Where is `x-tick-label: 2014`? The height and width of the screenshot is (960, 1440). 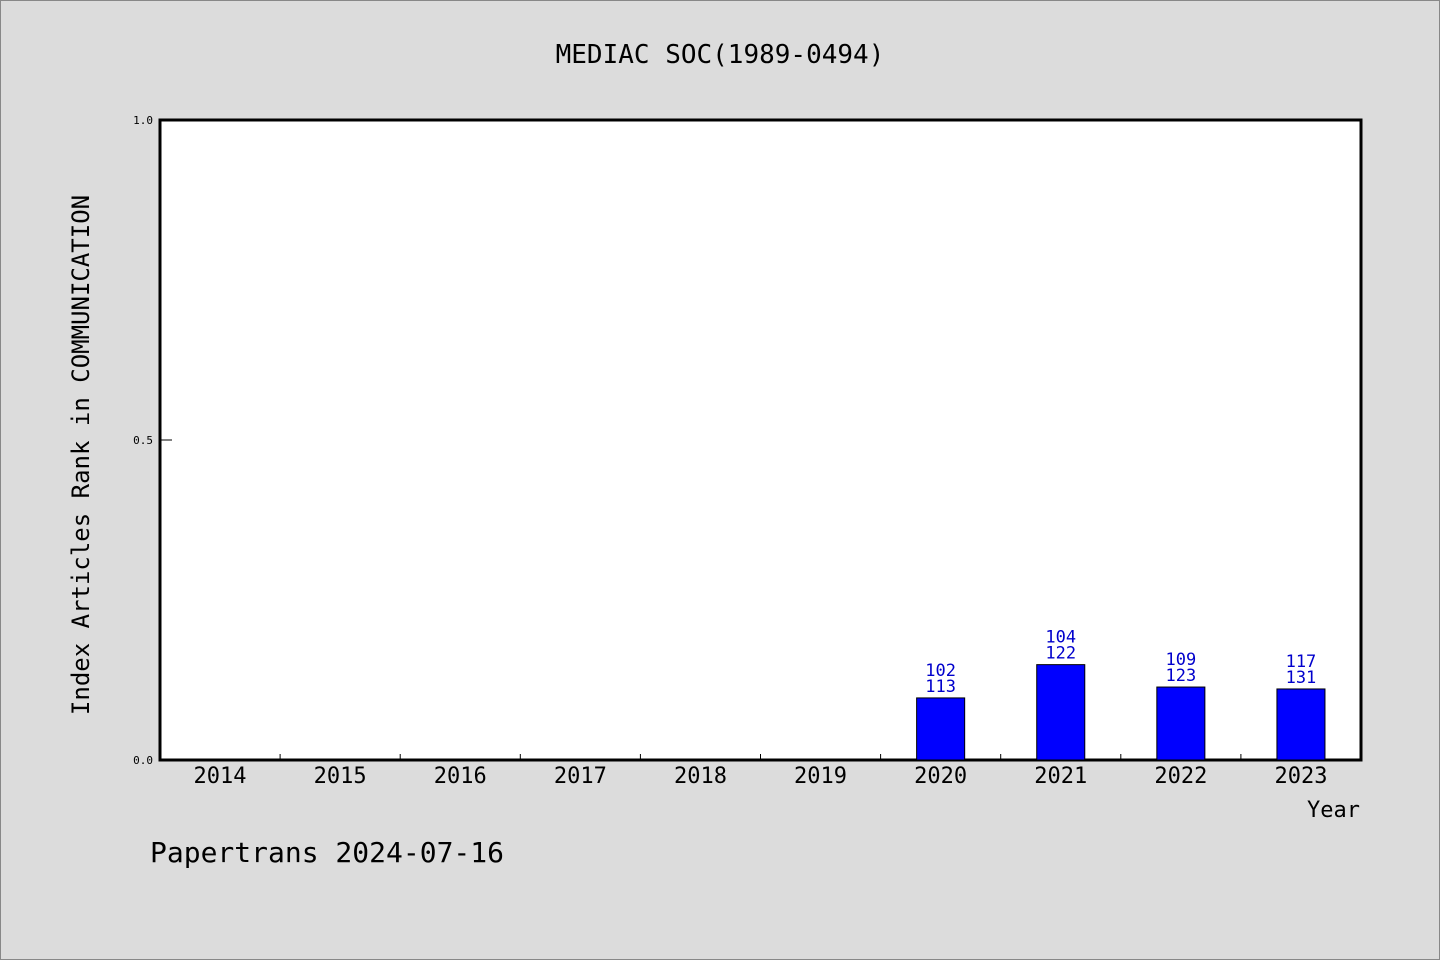
x-tick-label: 2014 is located at coordinates (220, 776).